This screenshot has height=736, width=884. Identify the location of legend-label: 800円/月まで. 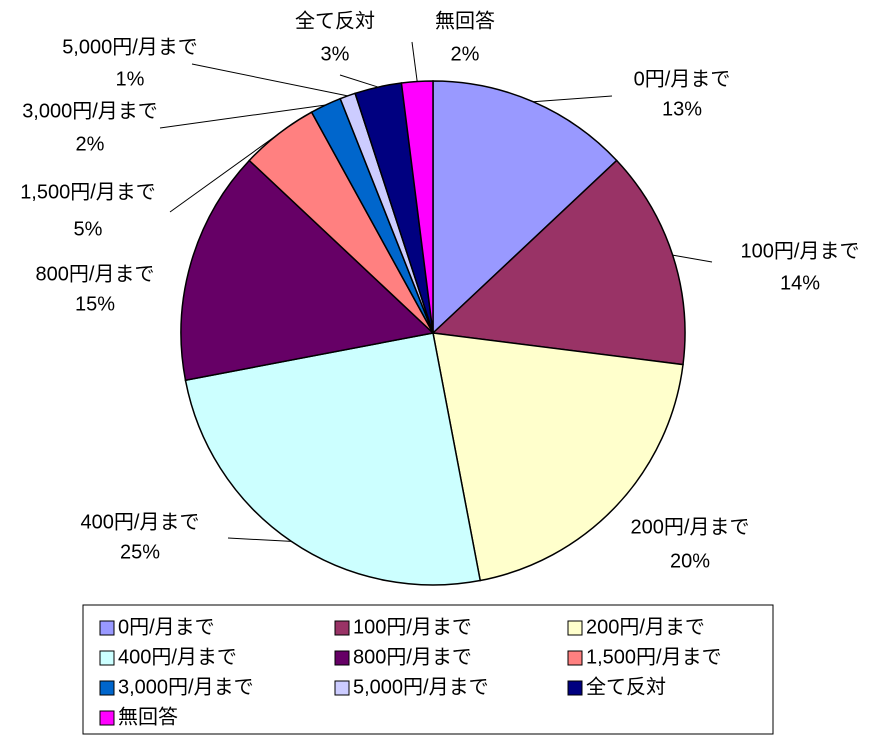
(412, 657).